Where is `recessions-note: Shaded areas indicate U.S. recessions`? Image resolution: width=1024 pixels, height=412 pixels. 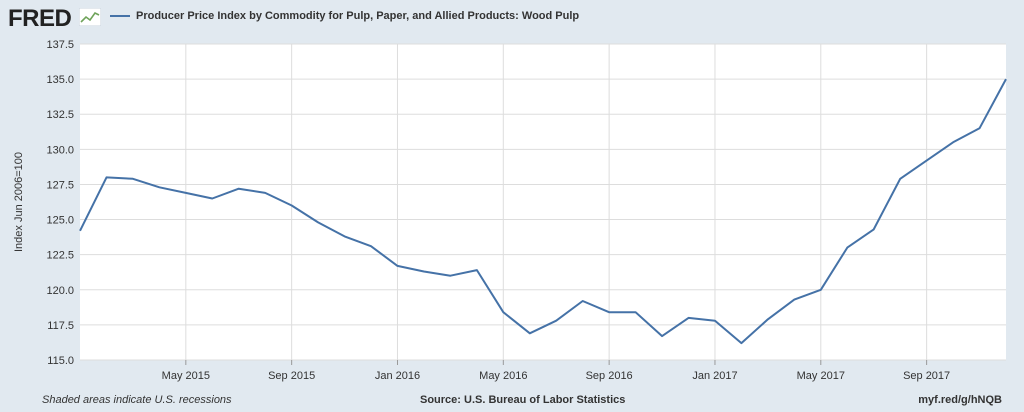
recessions-note: Shaded areas indicate U.S. recessions is located at coordinates (137, 400).